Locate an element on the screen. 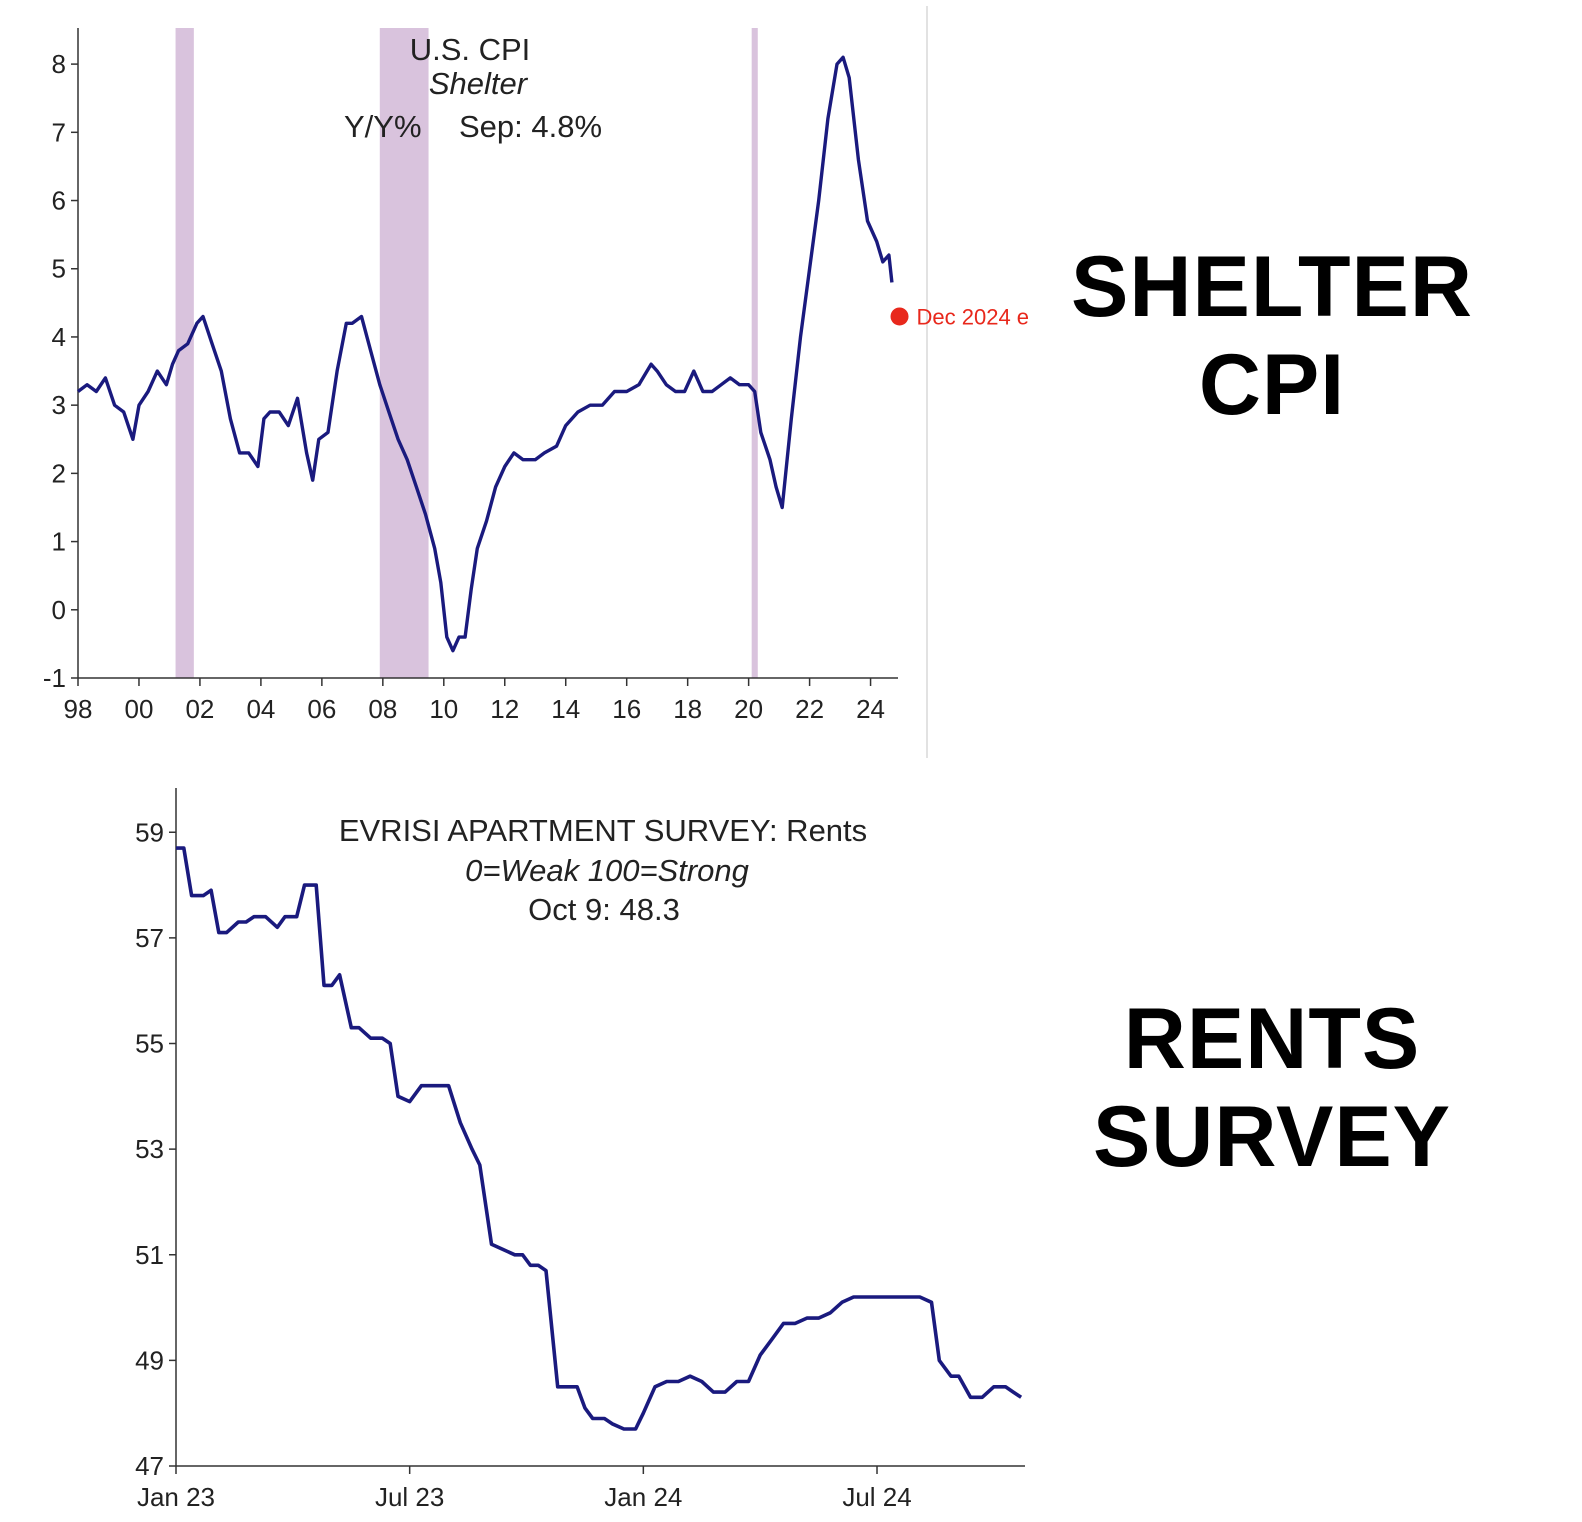  x-tick-label: 00 is located at coordinates (139, 709).